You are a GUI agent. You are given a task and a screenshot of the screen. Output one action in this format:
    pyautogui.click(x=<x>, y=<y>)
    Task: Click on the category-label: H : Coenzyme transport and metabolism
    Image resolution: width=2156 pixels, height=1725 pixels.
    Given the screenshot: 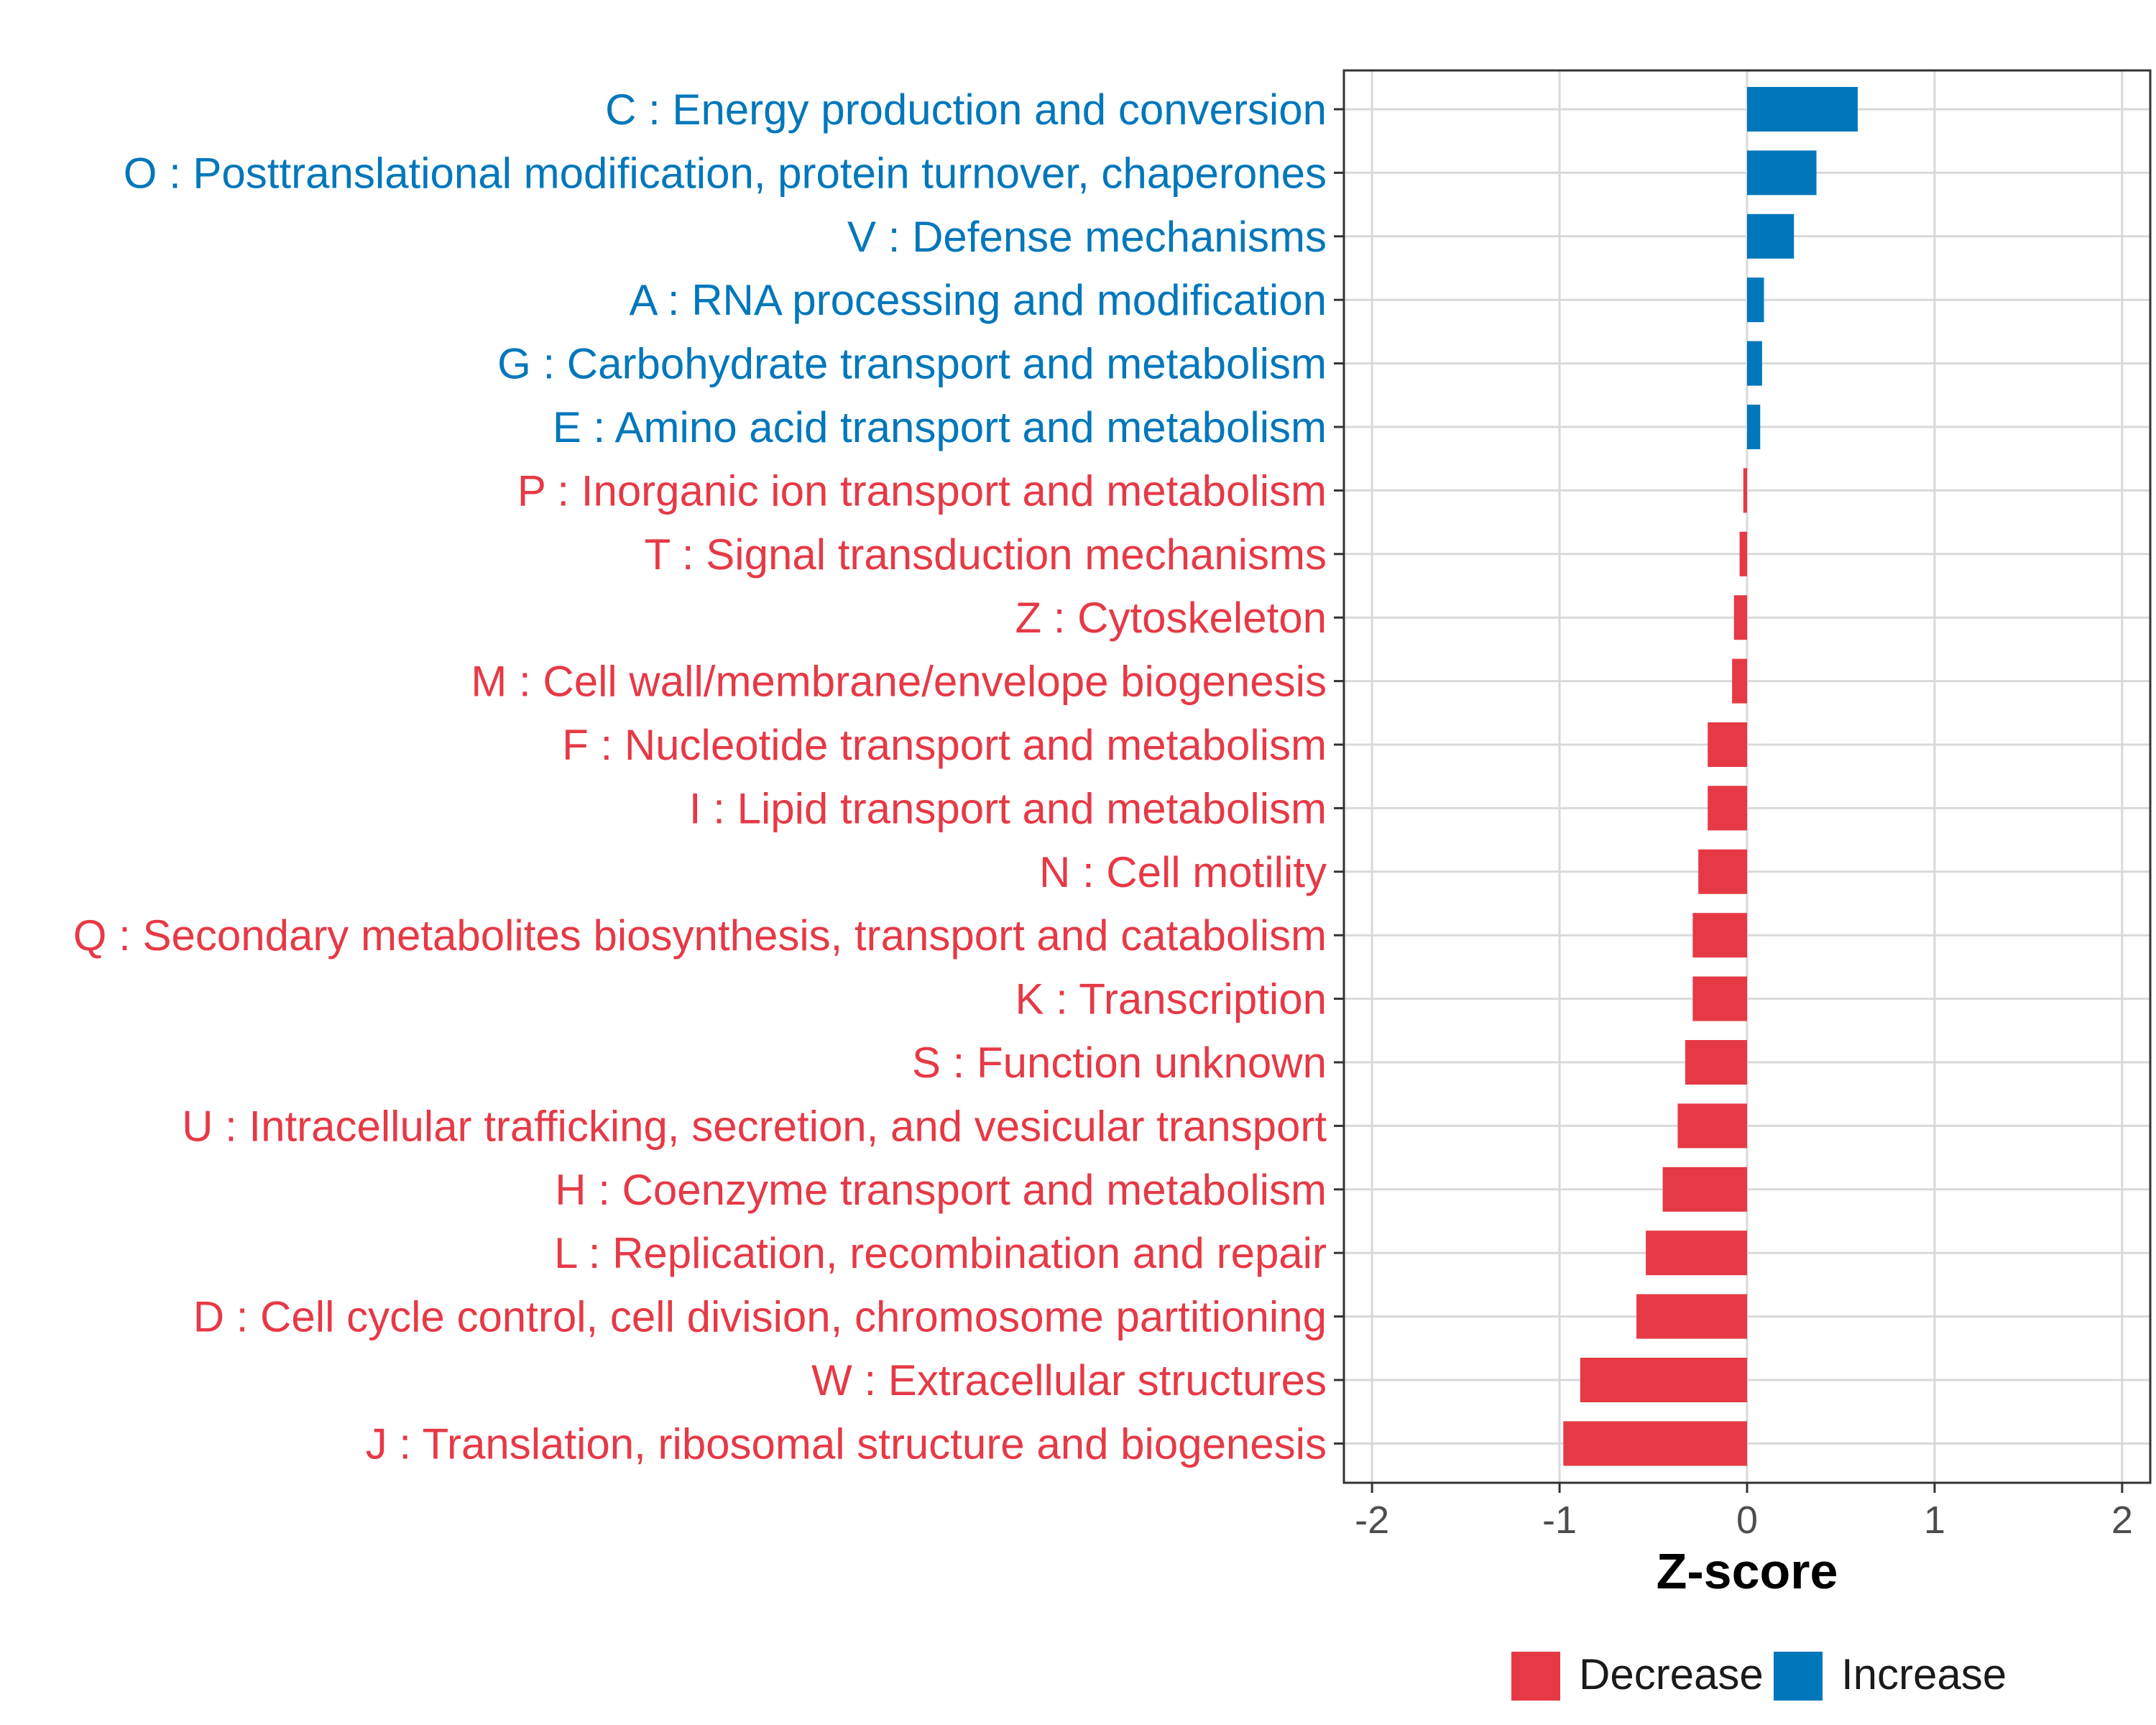 What is the action you would take?
    pyautogui.click(x=941, y=1190)
    